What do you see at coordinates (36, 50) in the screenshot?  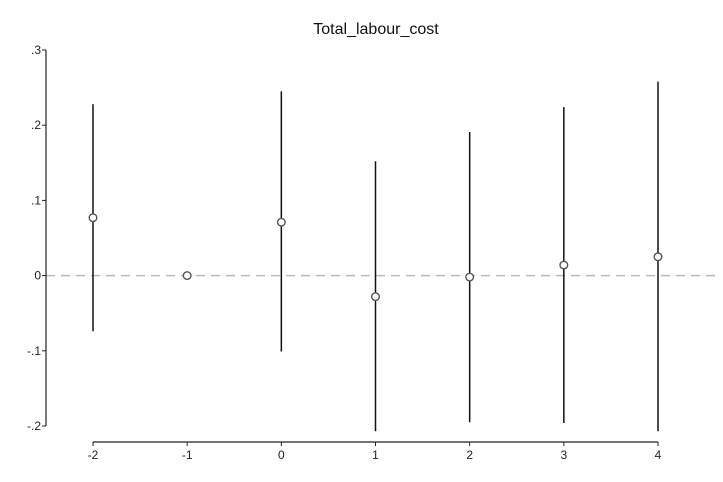 I see `y-tick-label: .3` at bounding box center [36, 50].